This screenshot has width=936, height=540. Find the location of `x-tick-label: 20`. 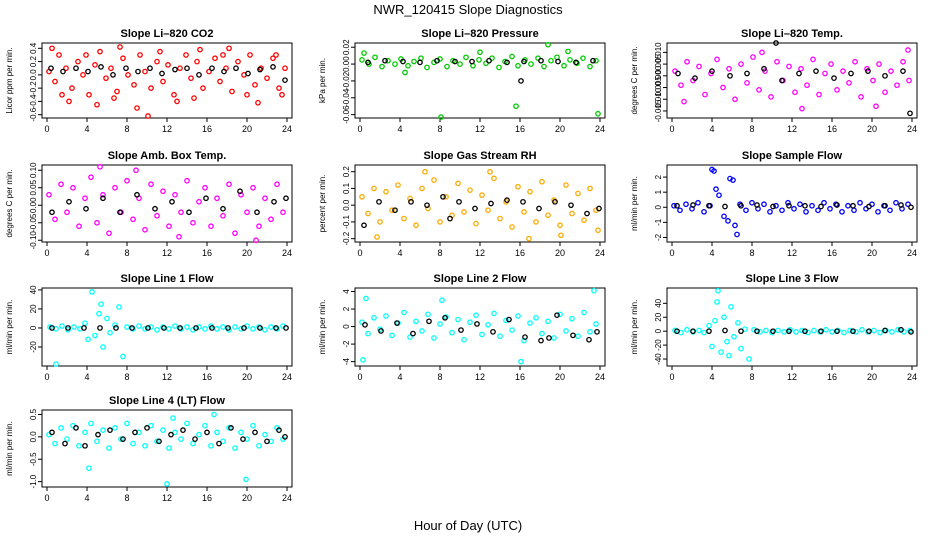

x-tick-label: 20 is located at coordinates (560, 253).